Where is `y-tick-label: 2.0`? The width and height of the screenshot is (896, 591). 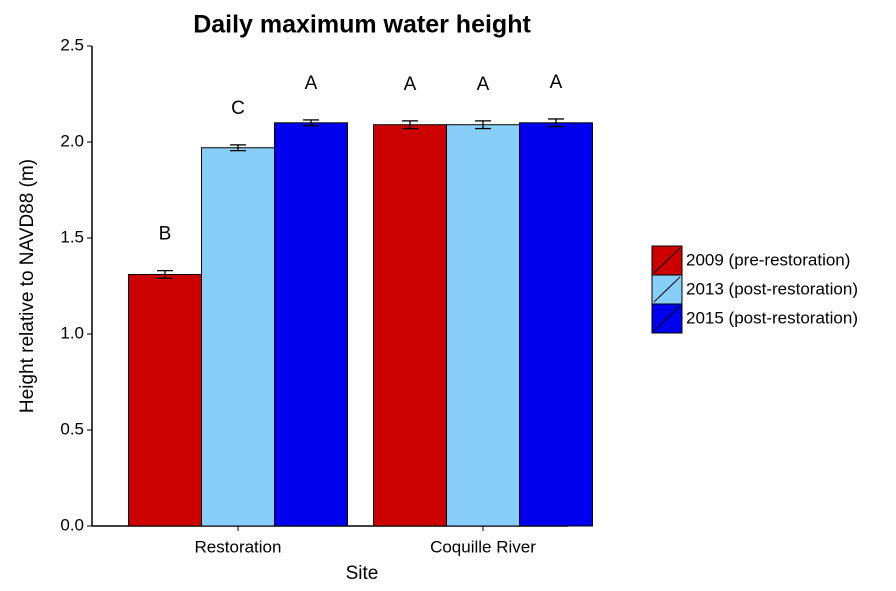
y-tick-label: 2.0 is located at coordinates (72, 140).